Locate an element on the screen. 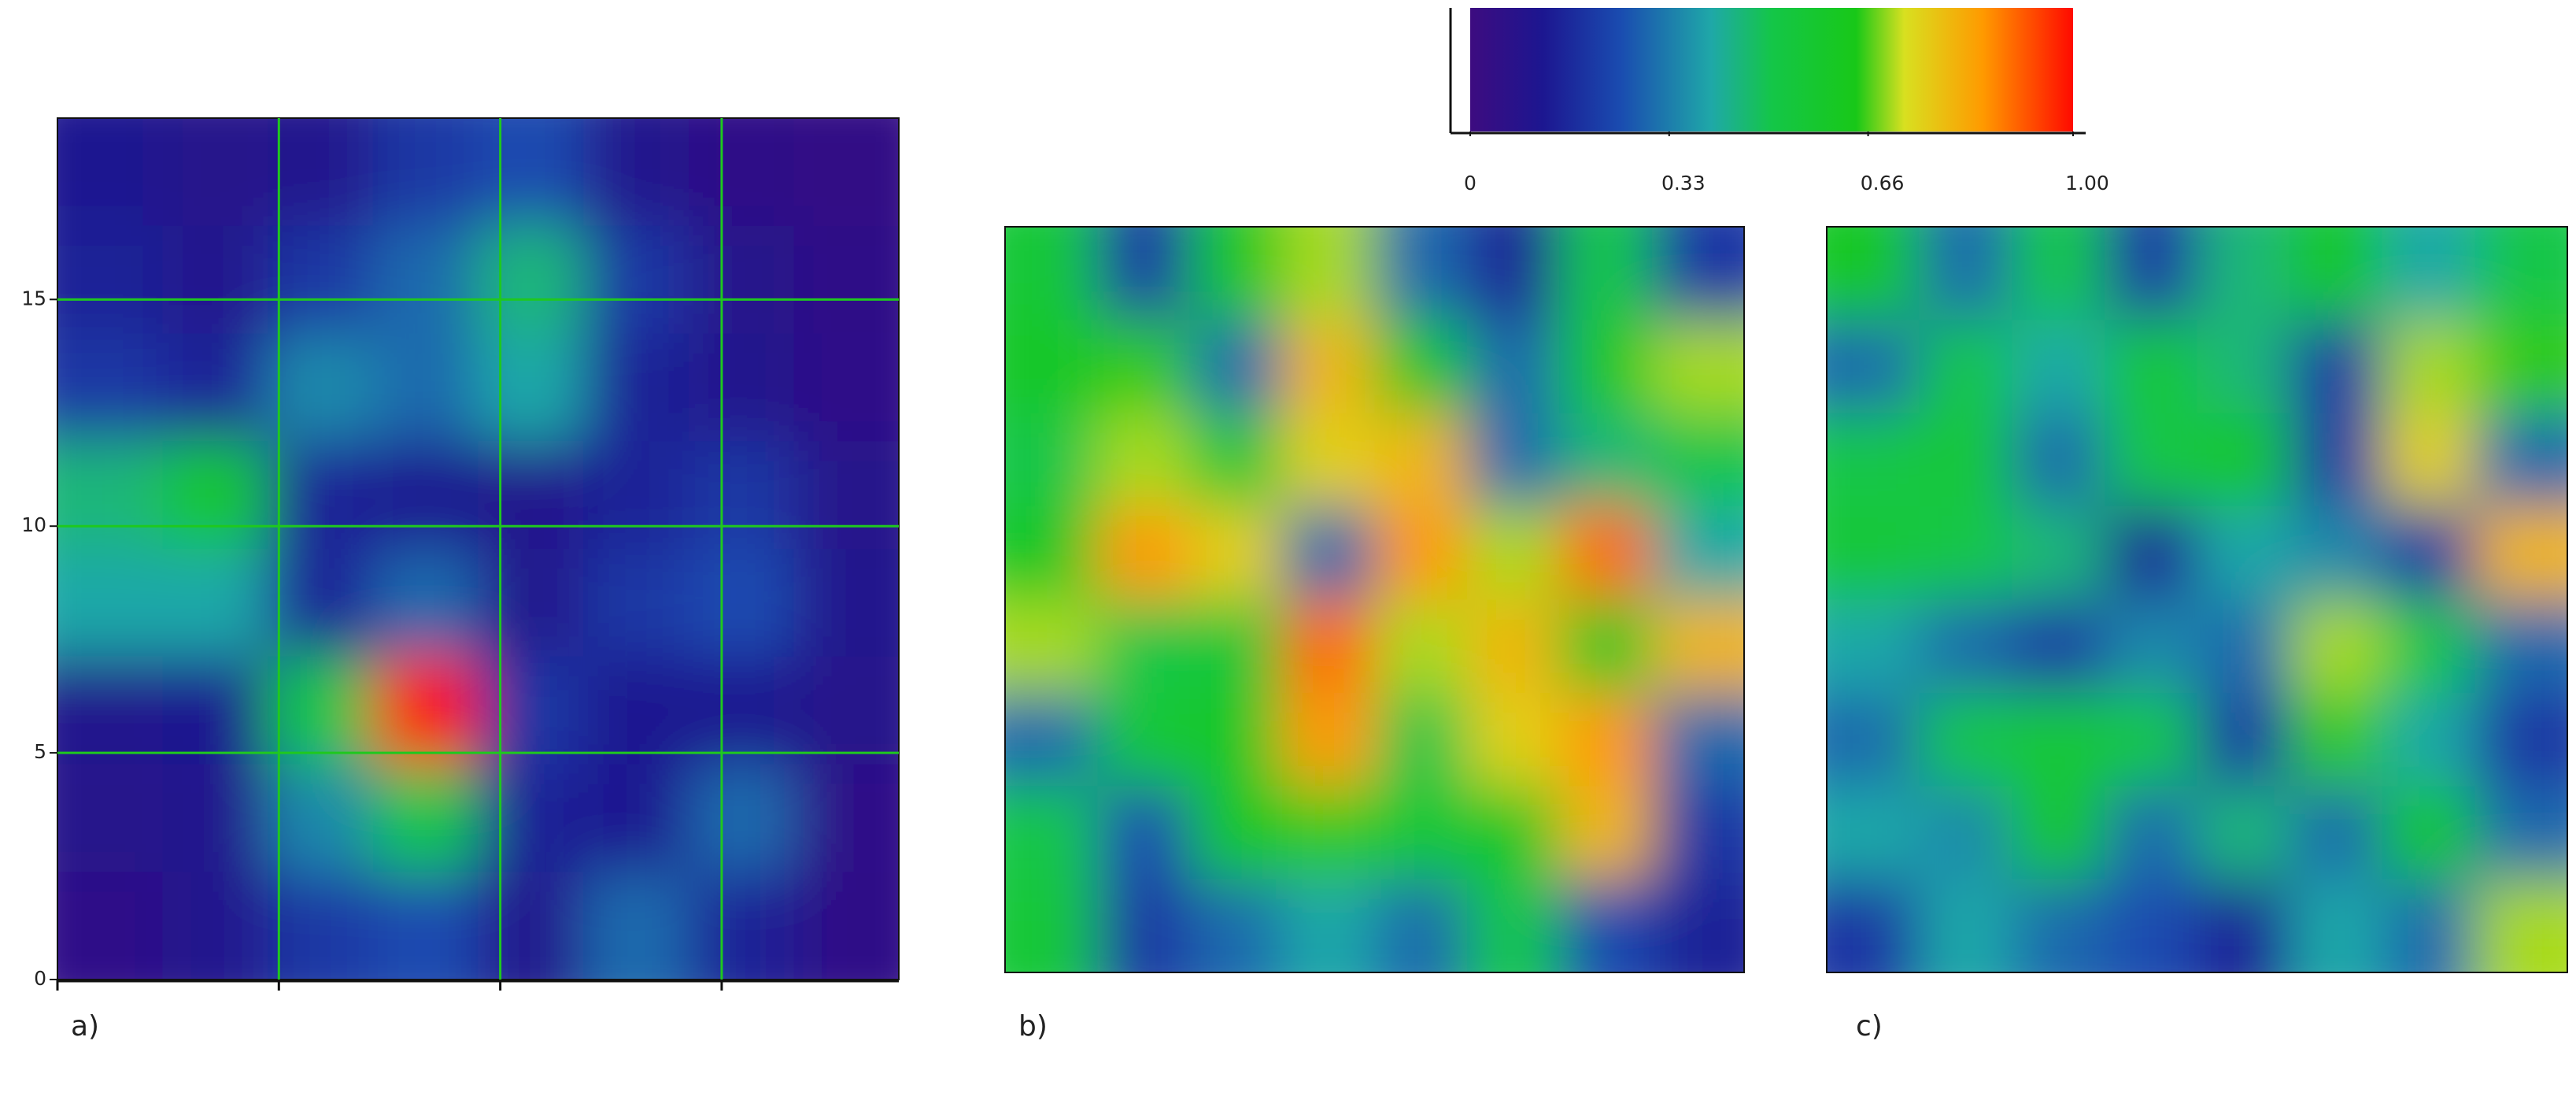  colorbar-tick-label: 0.33 is located at coordinates (1683, 183).